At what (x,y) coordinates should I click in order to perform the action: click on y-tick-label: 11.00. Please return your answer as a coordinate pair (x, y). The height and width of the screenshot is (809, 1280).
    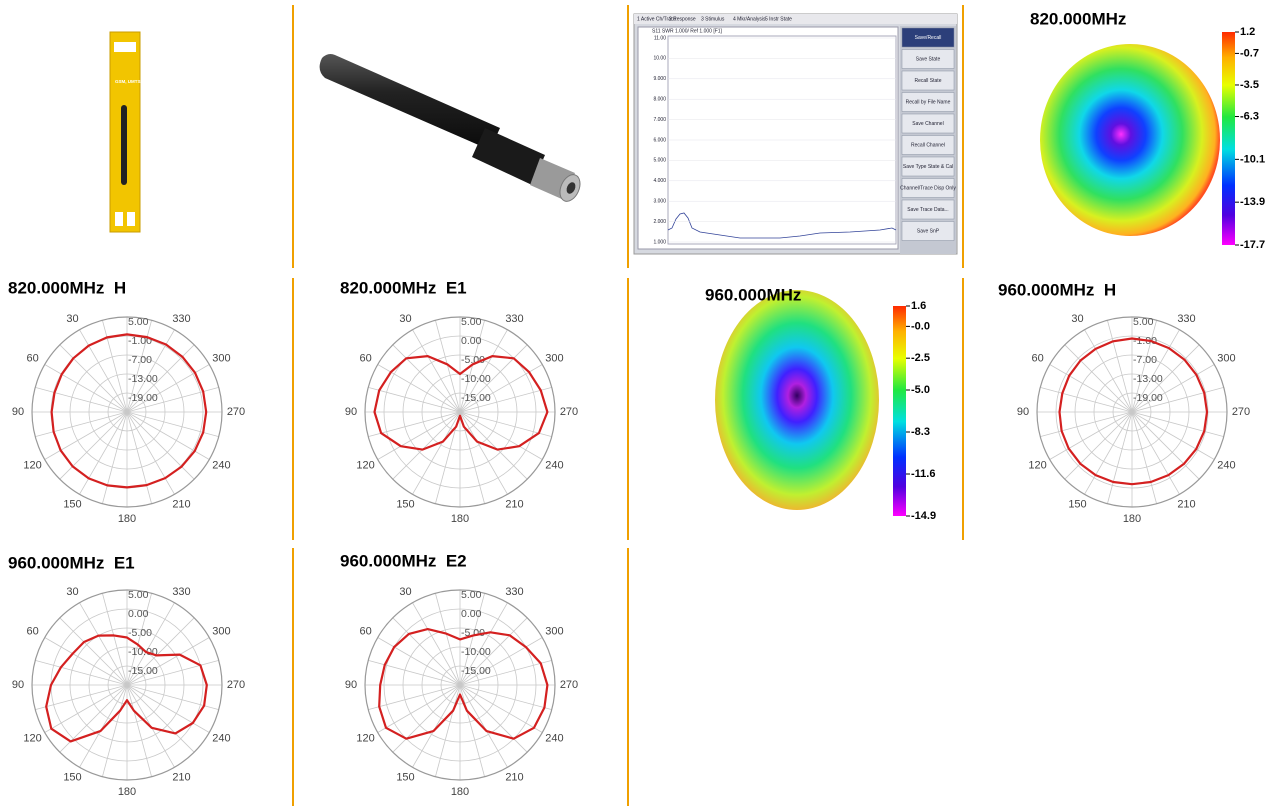
    Looking at the image, I should click on (660, 38).